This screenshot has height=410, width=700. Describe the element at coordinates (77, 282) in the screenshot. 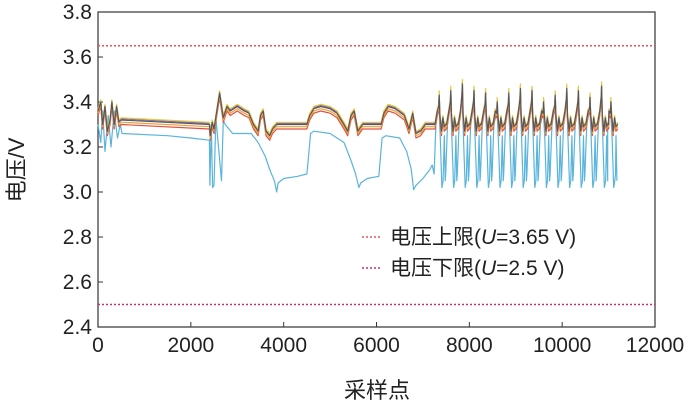

I see `y-tick-label: 2.6` at that location.